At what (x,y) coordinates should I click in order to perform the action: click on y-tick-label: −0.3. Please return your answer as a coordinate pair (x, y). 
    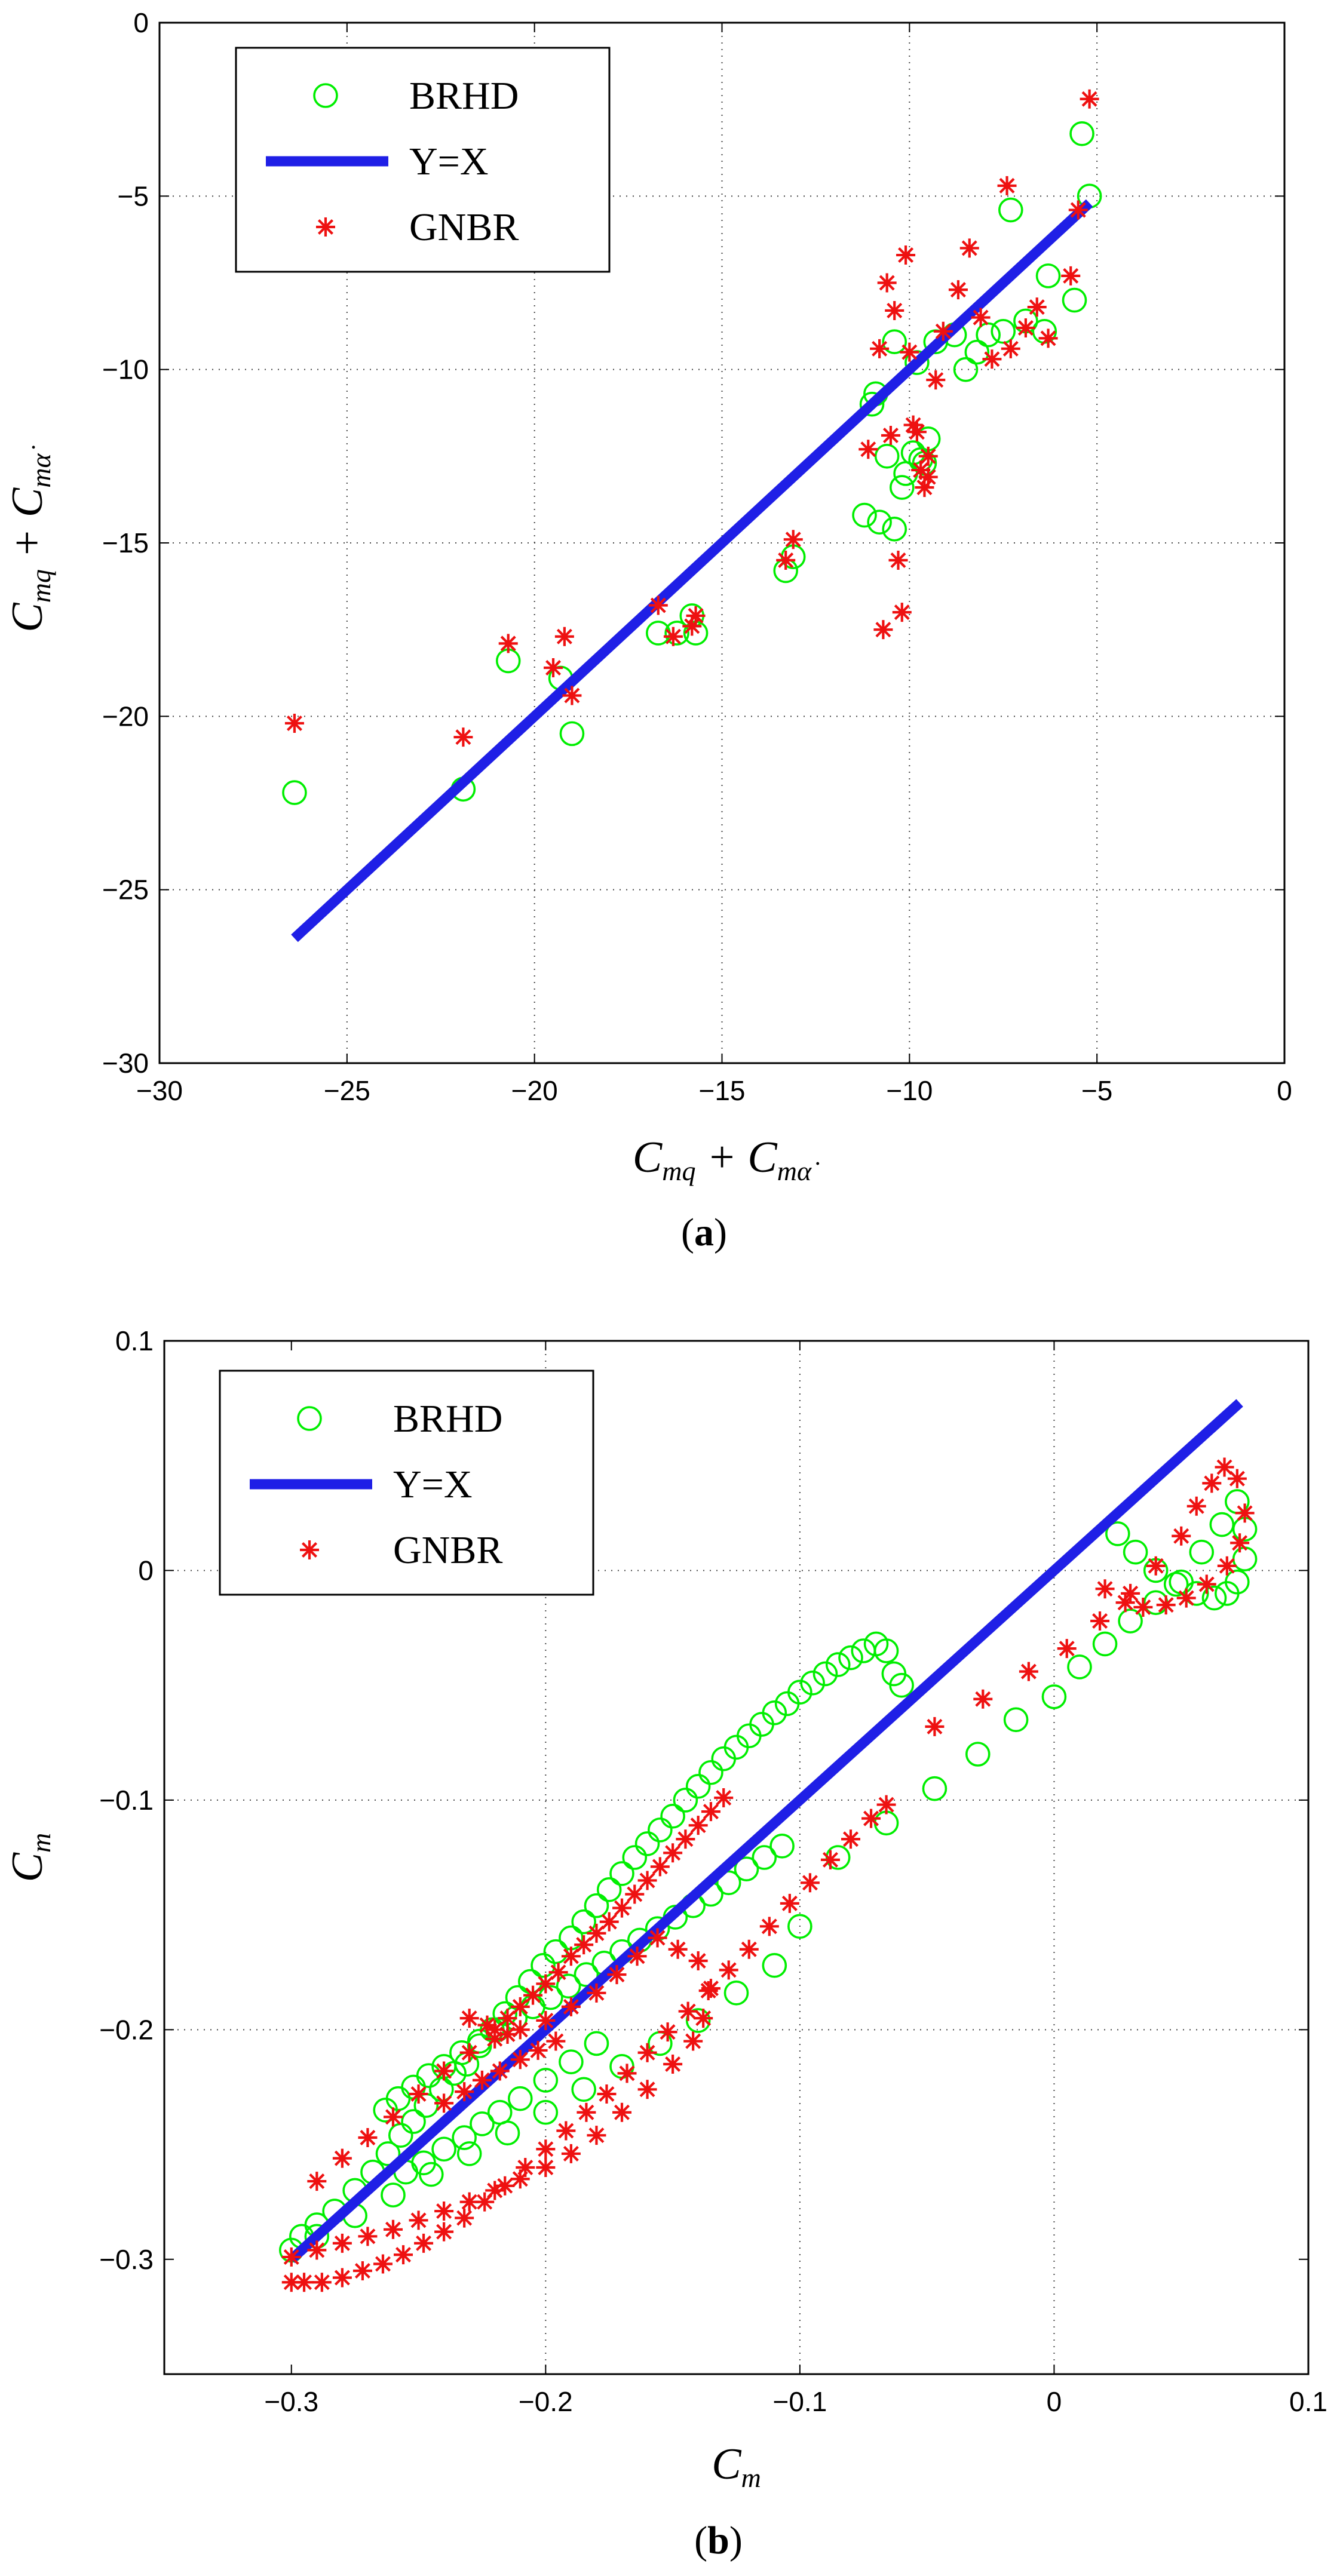
    Looking at the image, I should click on (126, 2259).